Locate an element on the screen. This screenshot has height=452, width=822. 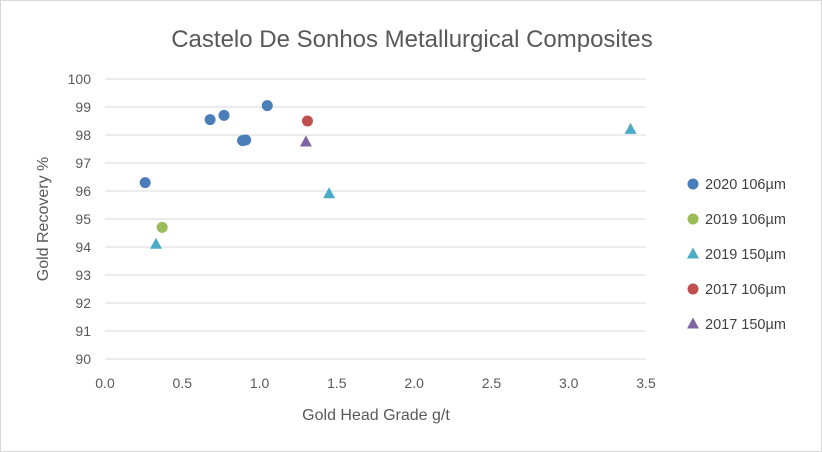
legend-item: 2019 150µm is located at coordinates (736, 255).